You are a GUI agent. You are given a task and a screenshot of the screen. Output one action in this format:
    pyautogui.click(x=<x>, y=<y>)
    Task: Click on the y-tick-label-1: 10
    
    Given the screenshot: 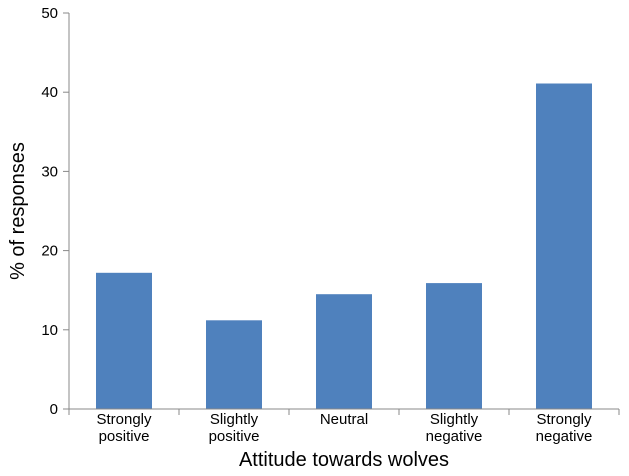 What is the action you would take?
    pyautogui.click(x=49, y=330)
    